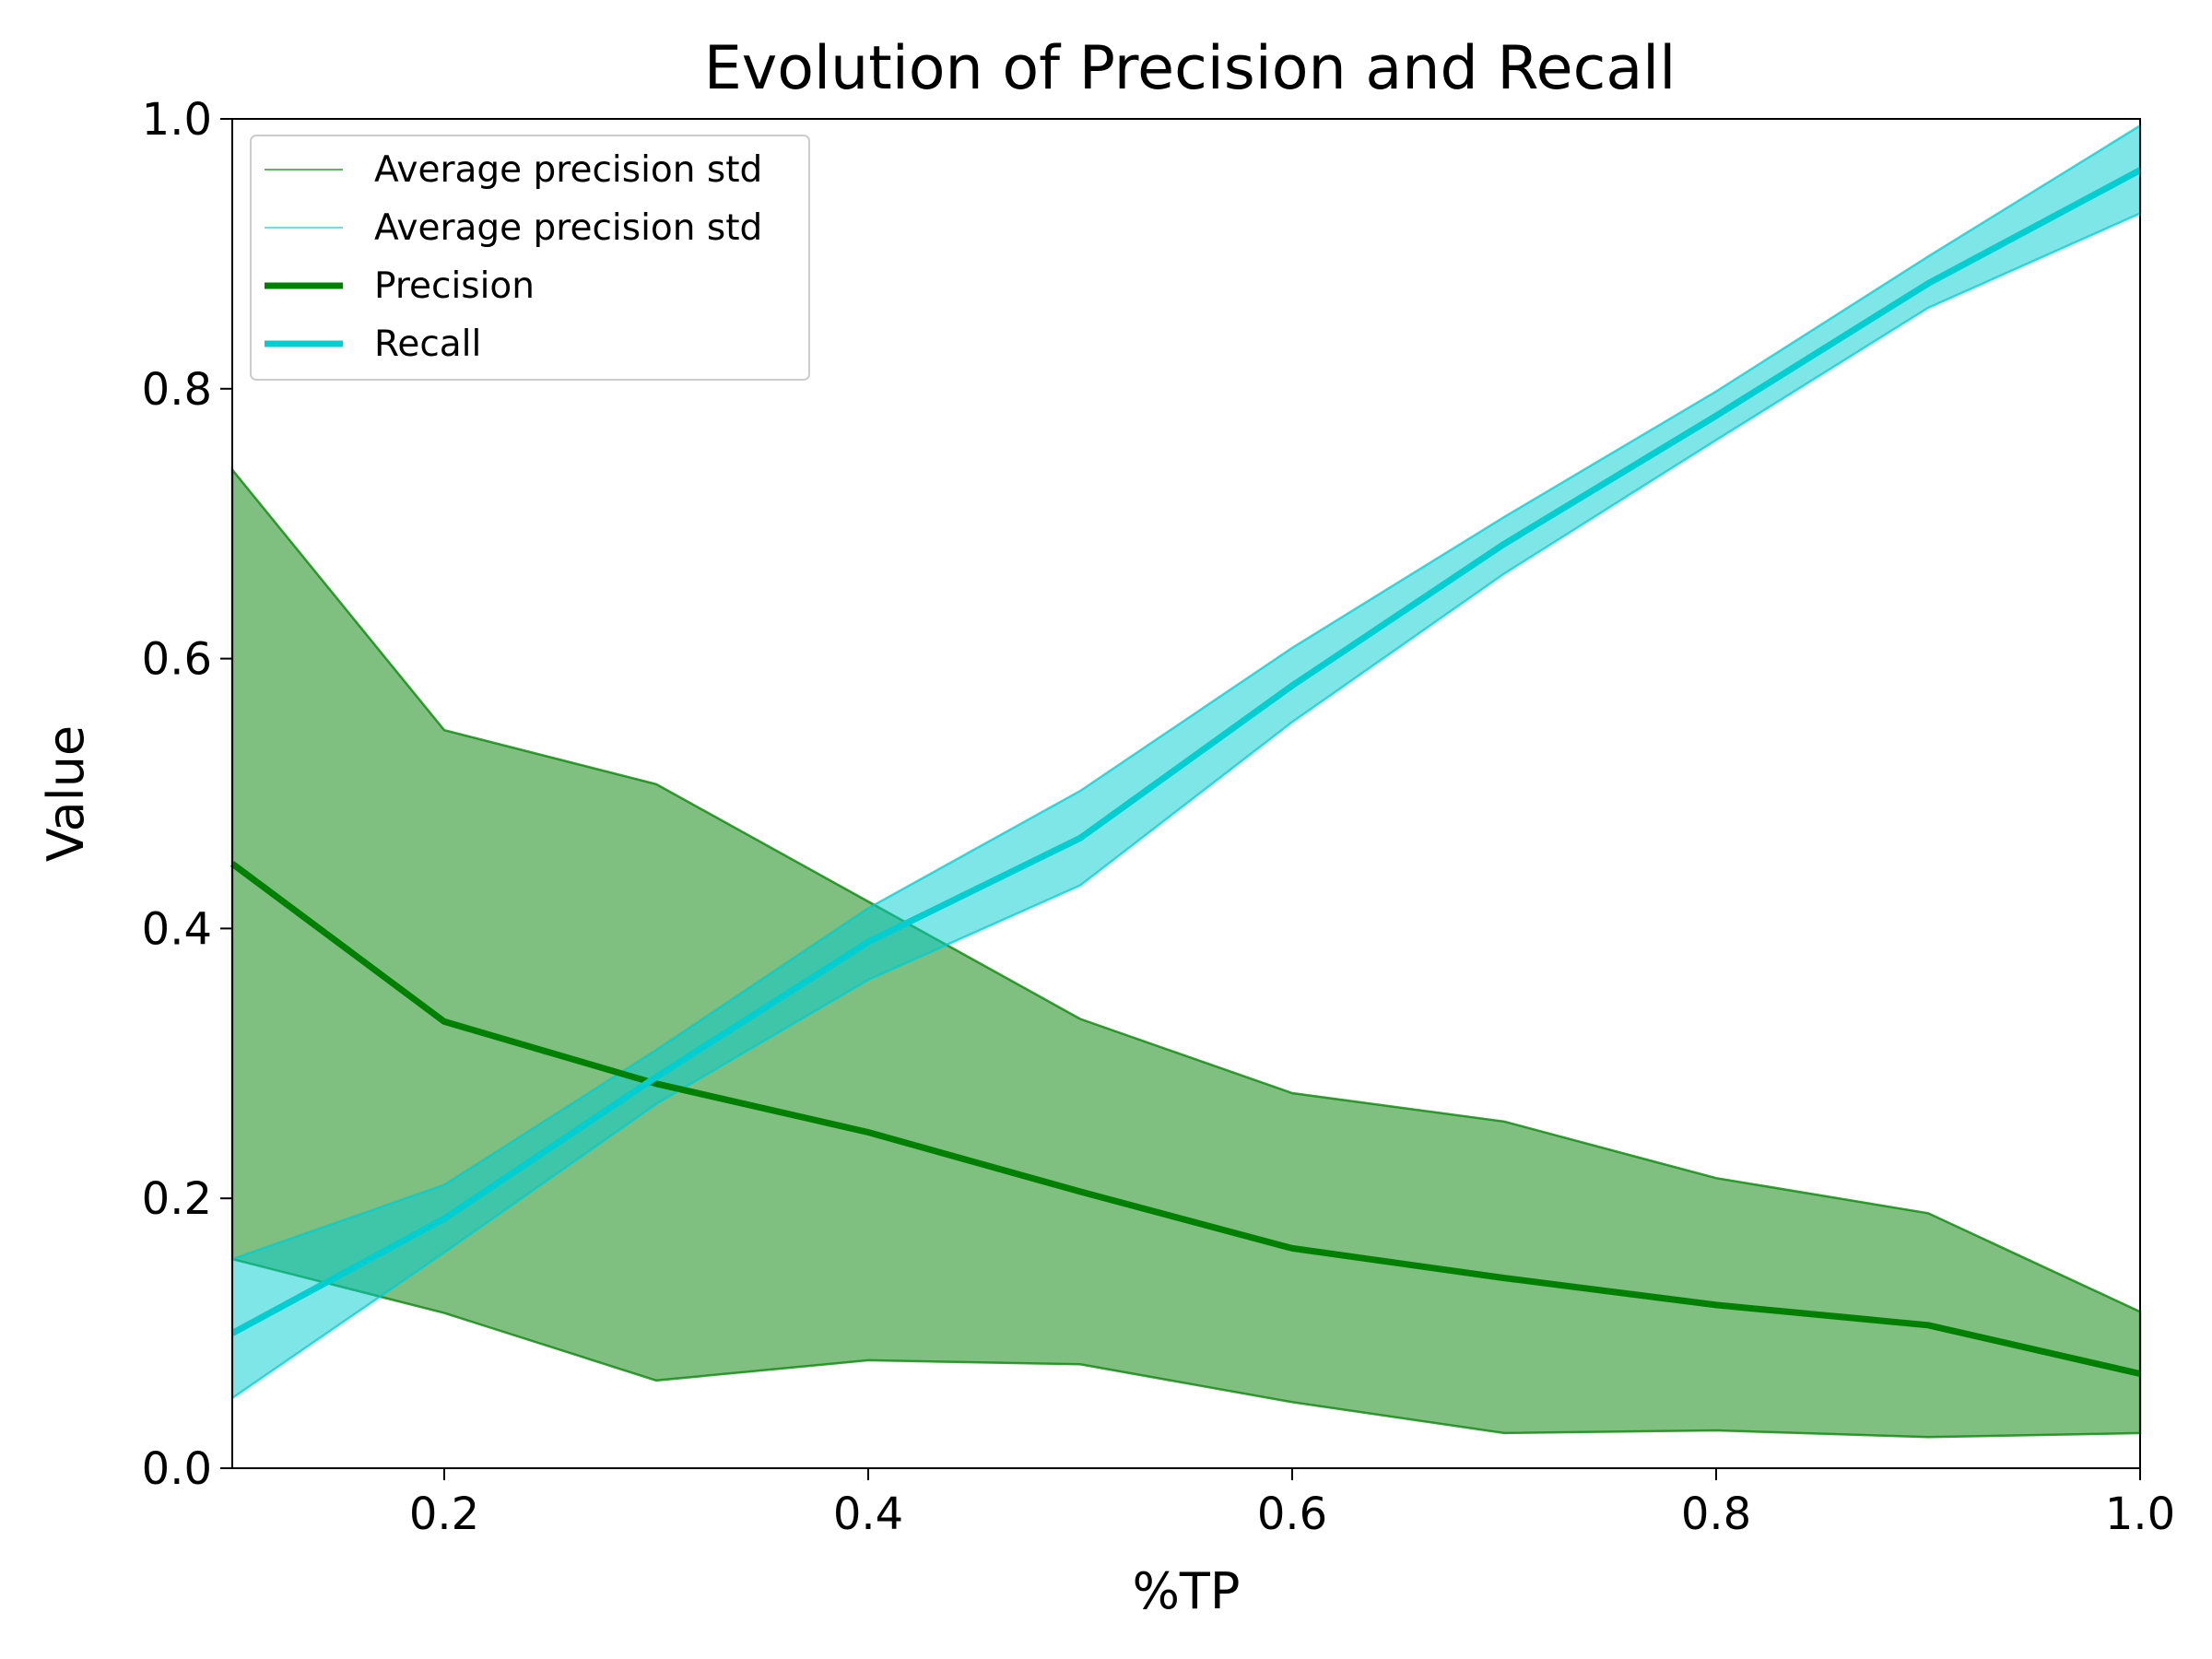 The height and width of the screenshot is (1659, 2212). I want to click on legend-label-1: Average precision std, so click(568, 170).